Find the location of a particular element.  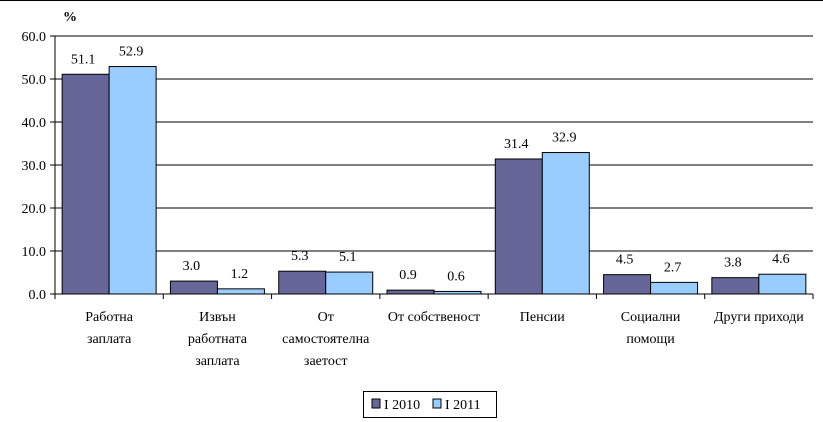

x-tick-label: Работна is located at coordinates (109, 317).